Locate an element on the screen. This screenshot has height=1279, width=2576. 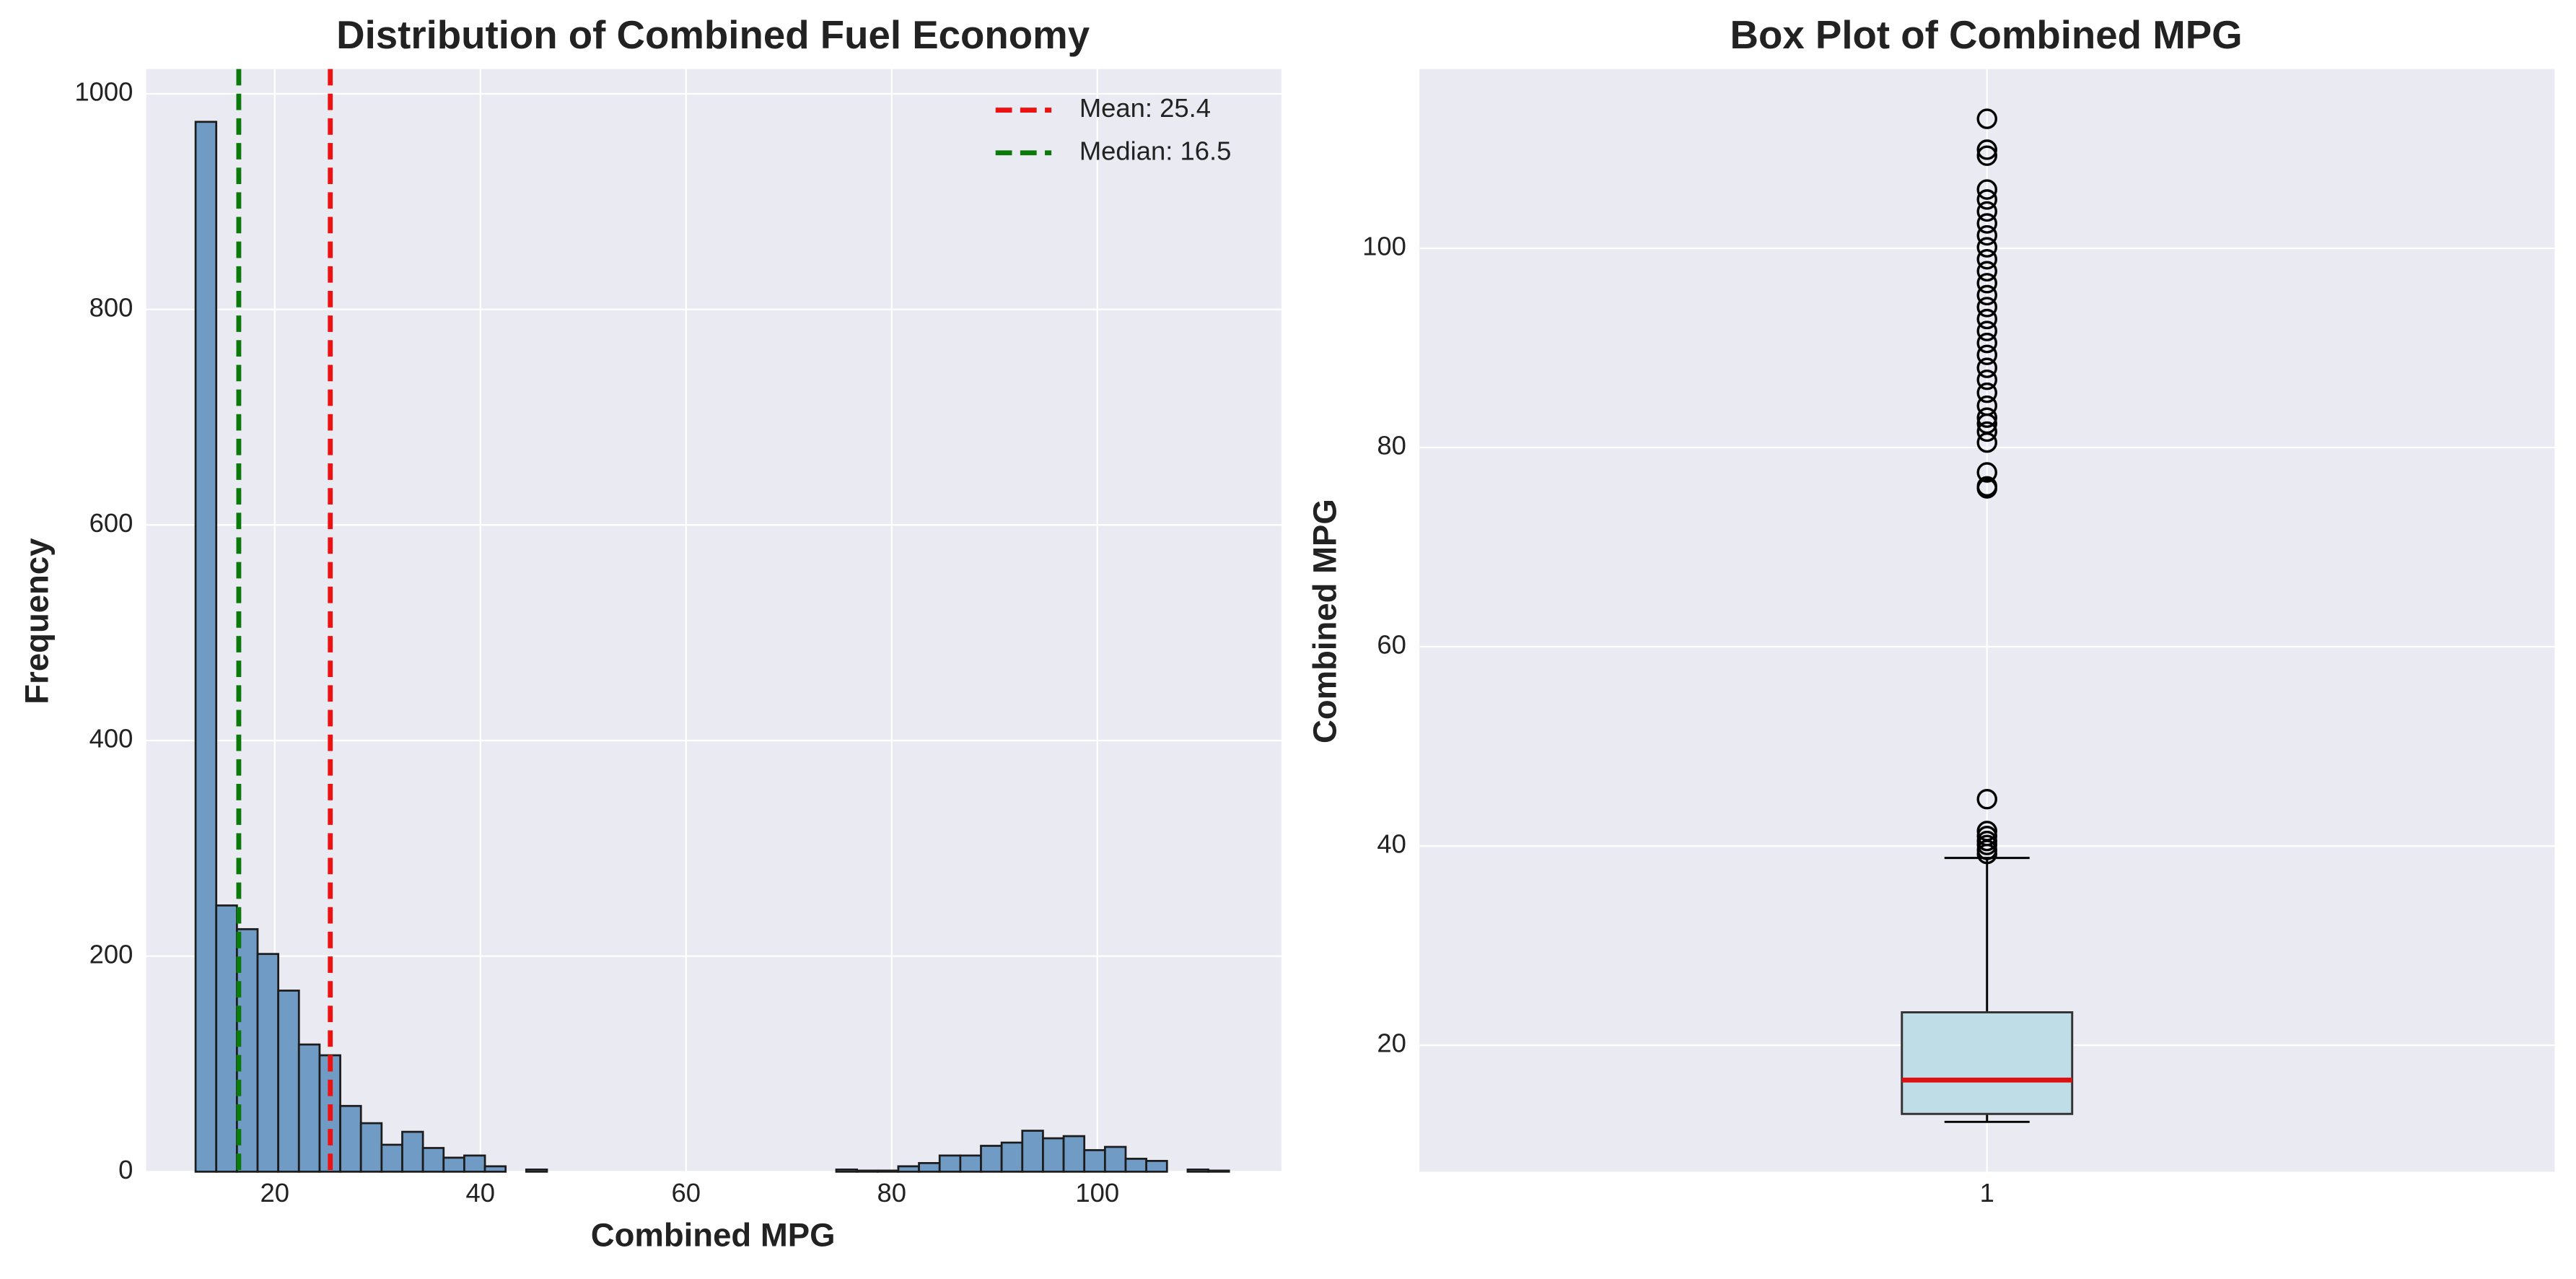
x-tick-label: 20 is located at coordinates (275, 1193).